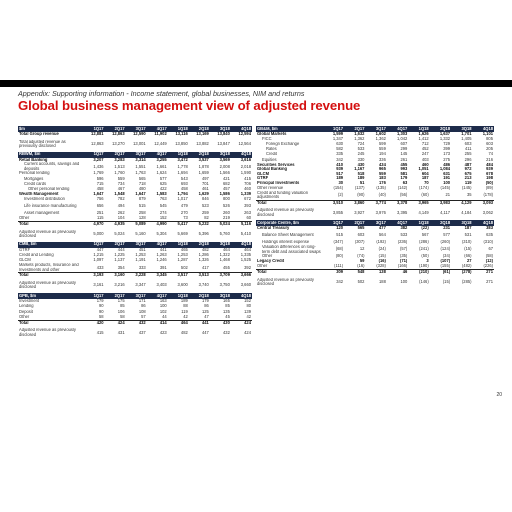 This screenshot has height=512, width=512. Describe the element at coordinates (466, 187) in the screenshot. I see `cell-value: (145)` at that location.